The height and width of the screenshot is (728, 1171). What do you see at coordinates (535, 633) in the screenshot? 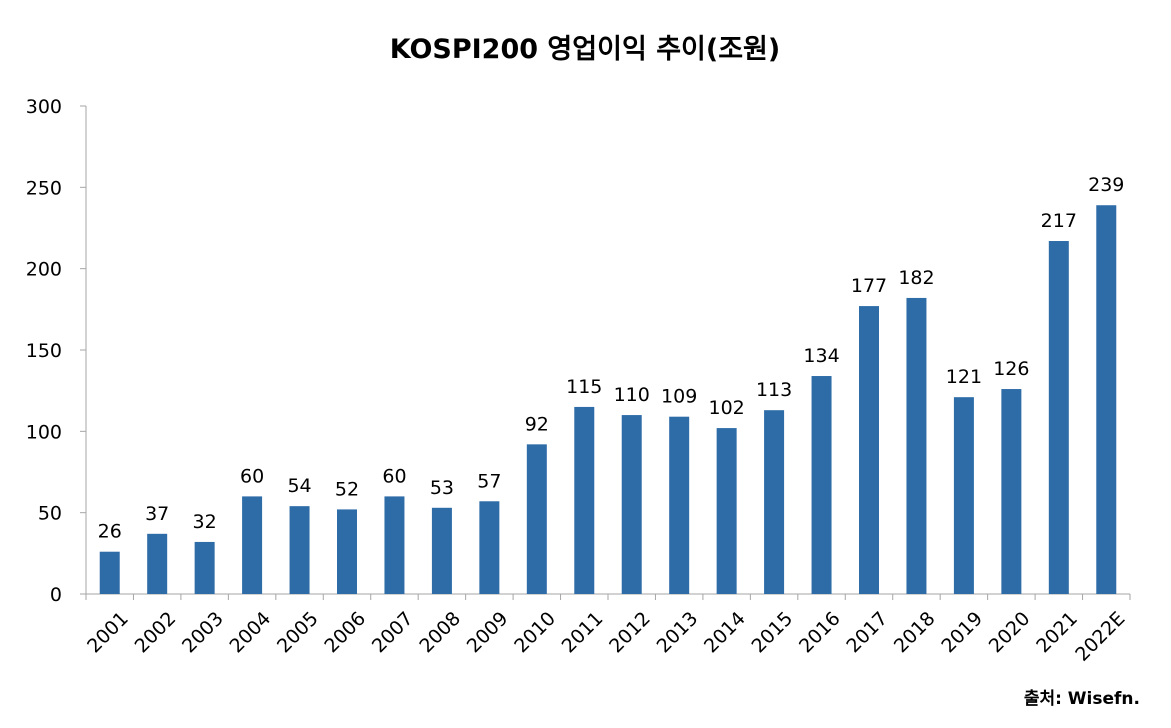
I see `x-tick-label-2010: 2010` at bounding box center [535, 633].